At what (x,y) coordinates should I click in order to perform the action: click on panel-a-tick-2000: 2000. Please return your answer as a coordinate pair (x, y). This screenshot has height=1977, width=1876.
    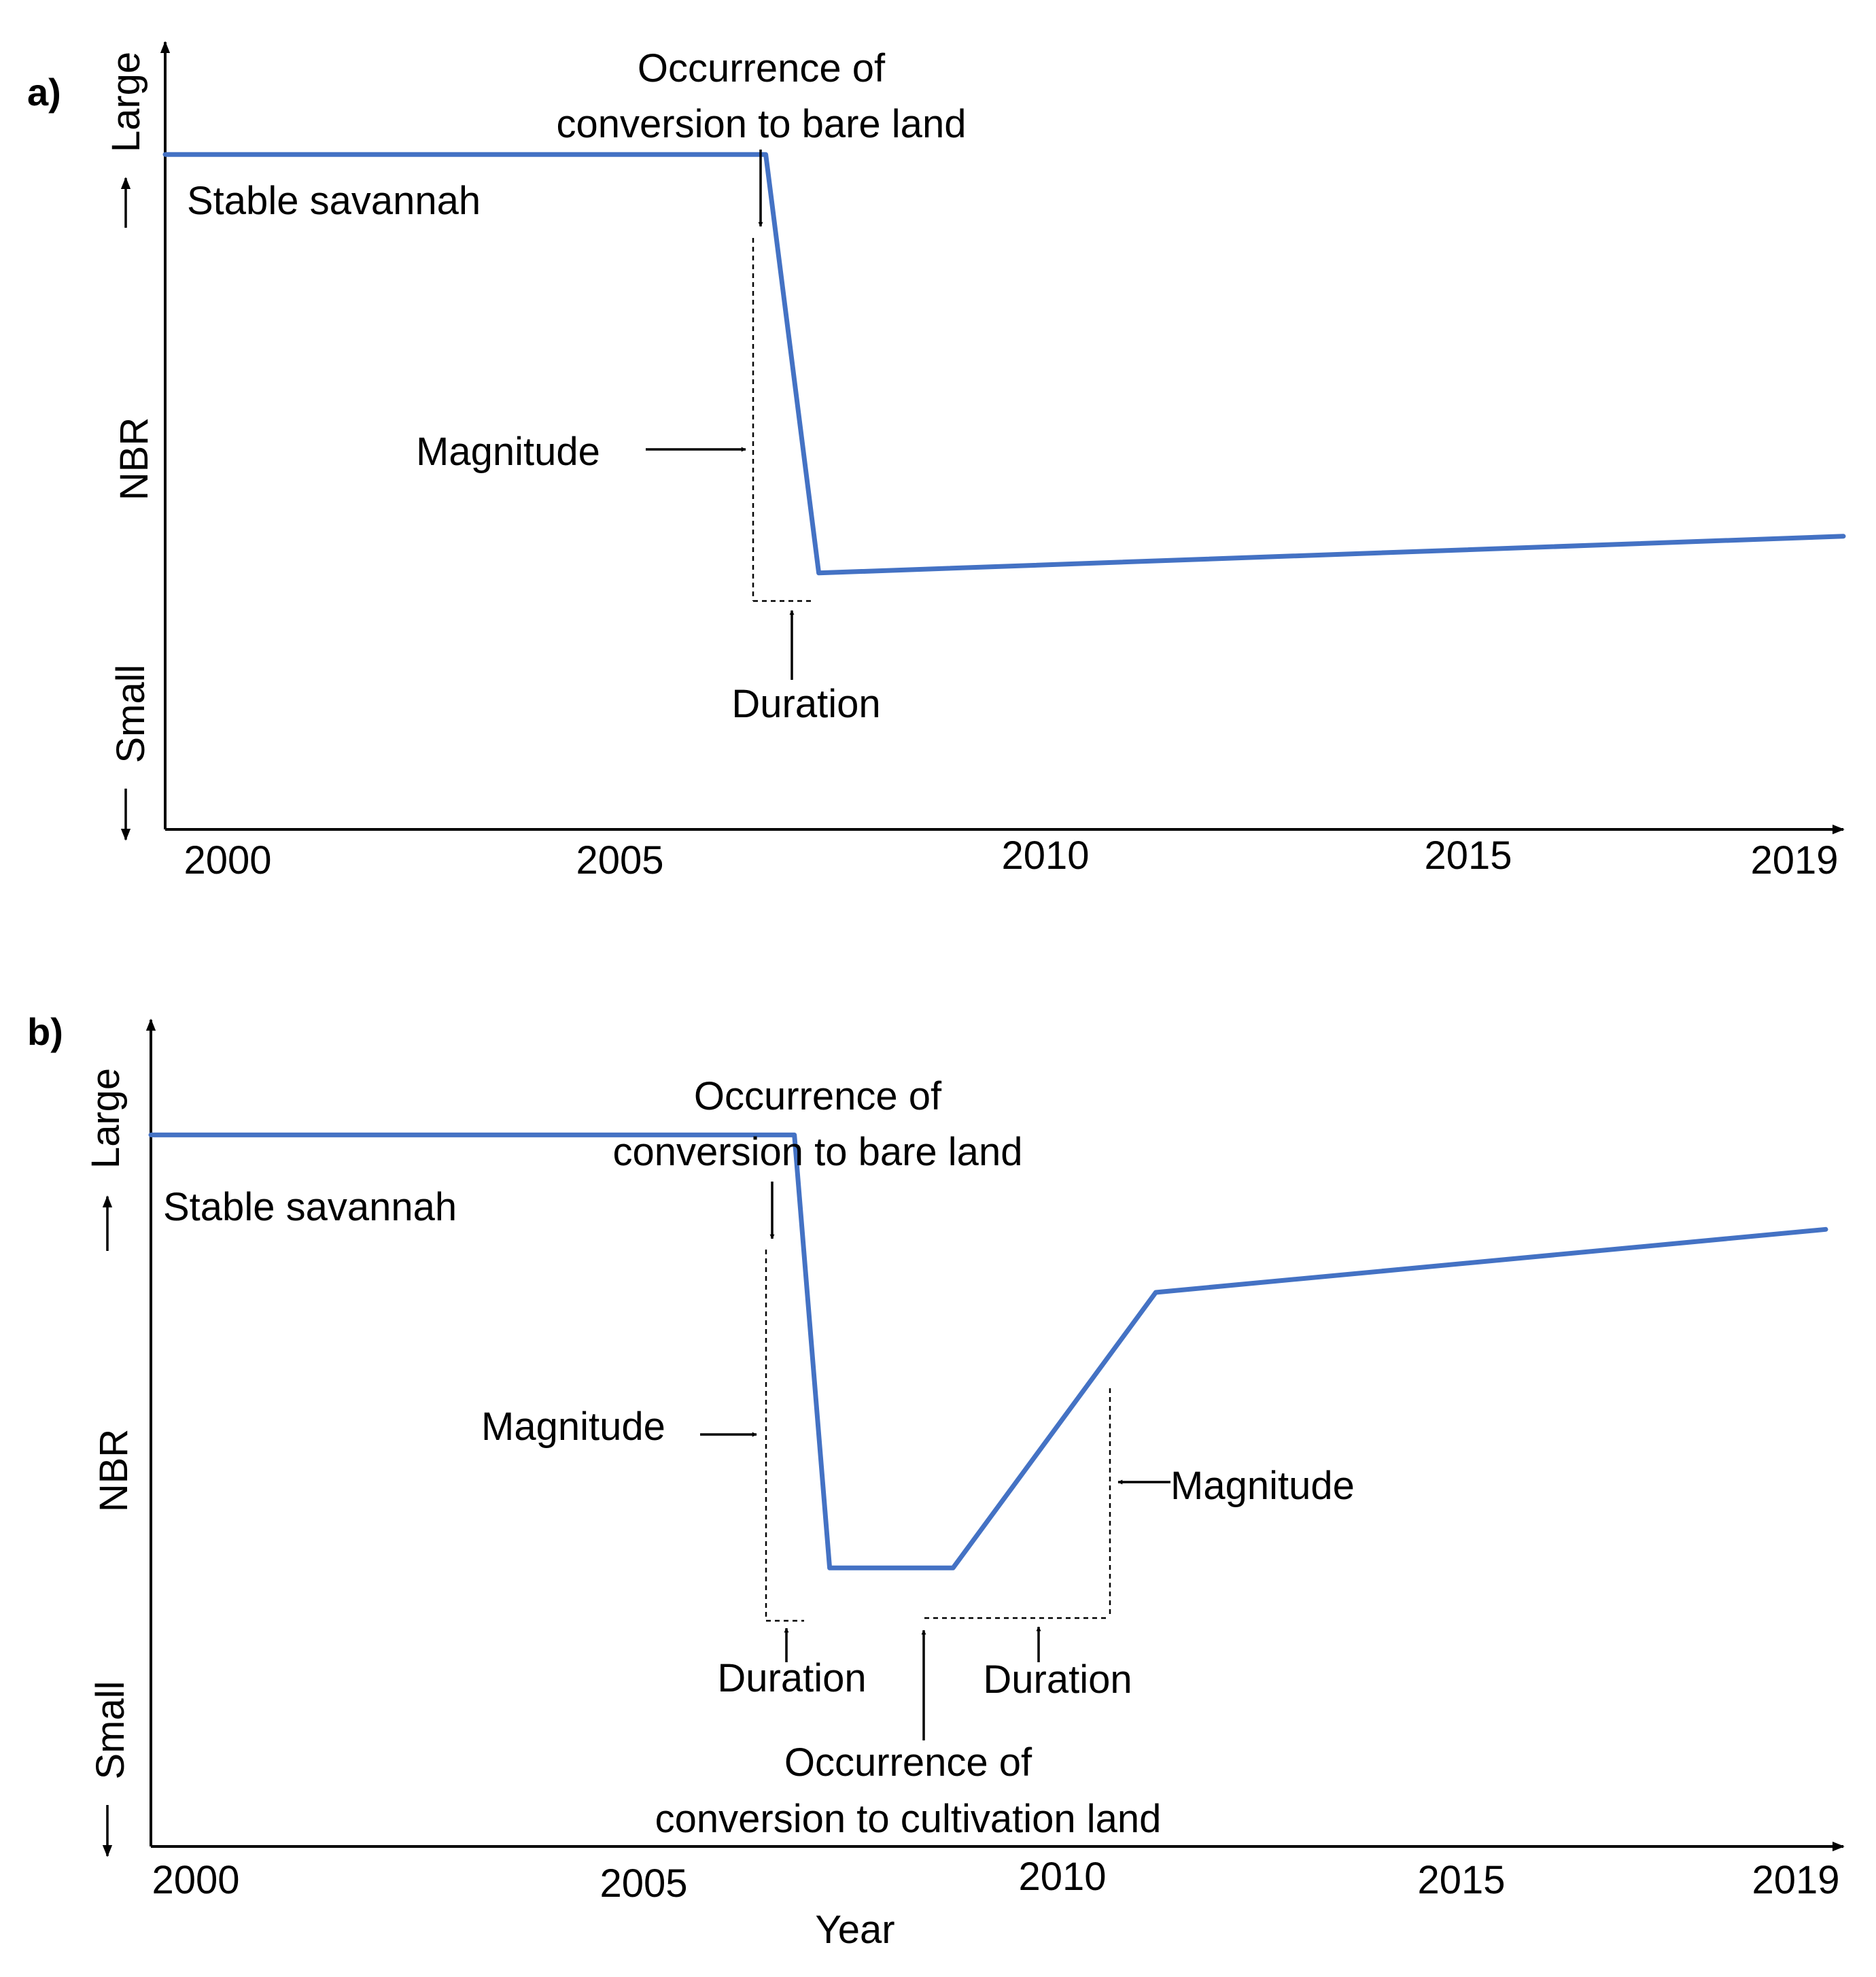
    Looking at the image, I should click on (227, 860).